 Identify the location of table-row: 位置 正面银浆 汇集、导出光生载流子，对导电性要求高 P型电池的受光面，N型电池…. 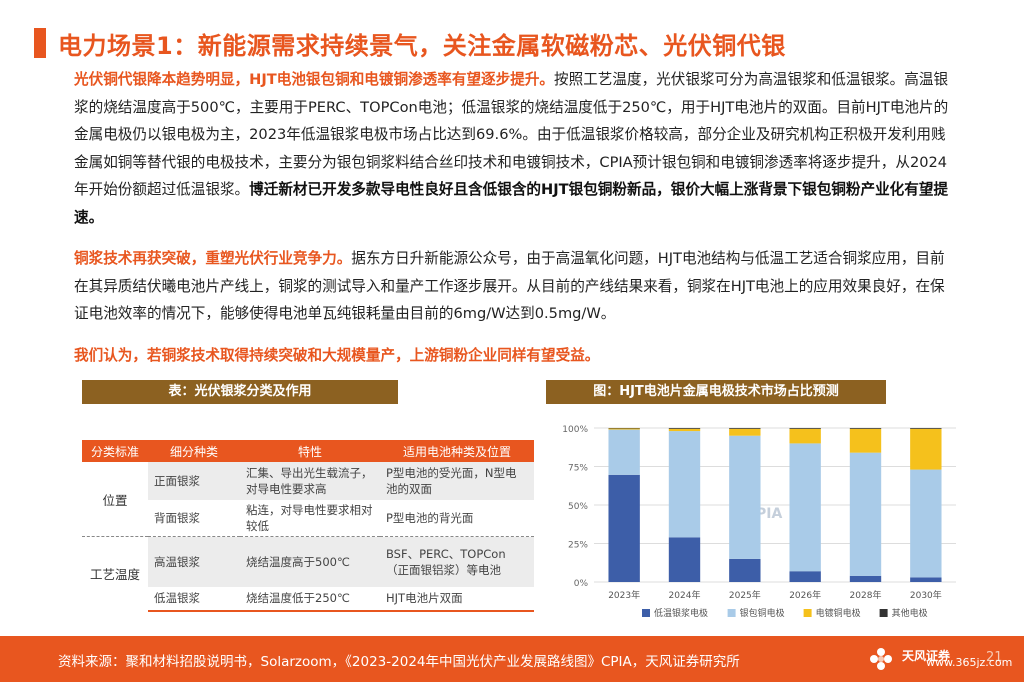
(308, 485).